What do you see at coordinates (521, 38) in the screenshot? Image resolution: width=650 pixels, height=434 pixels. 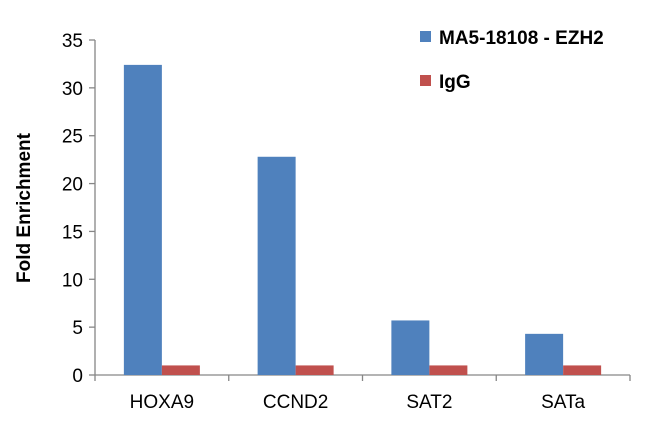 I see `legend-label: MA5-18108 - EZH2` at bounding box center [521, 38].